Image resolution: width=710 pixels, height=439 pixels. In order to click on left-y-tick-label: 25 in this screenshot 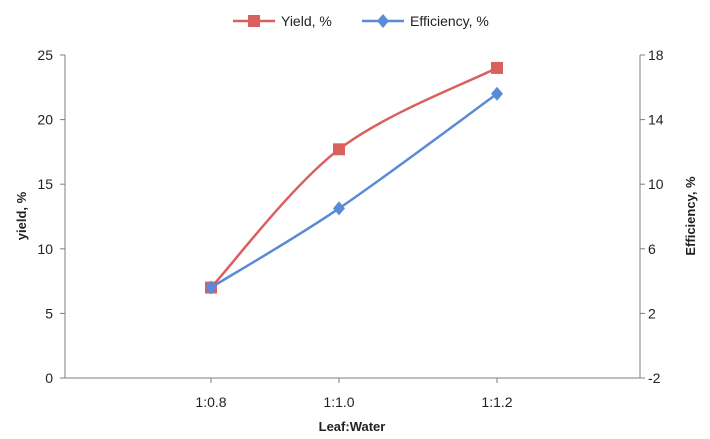, I will do `click(45, 55)`.